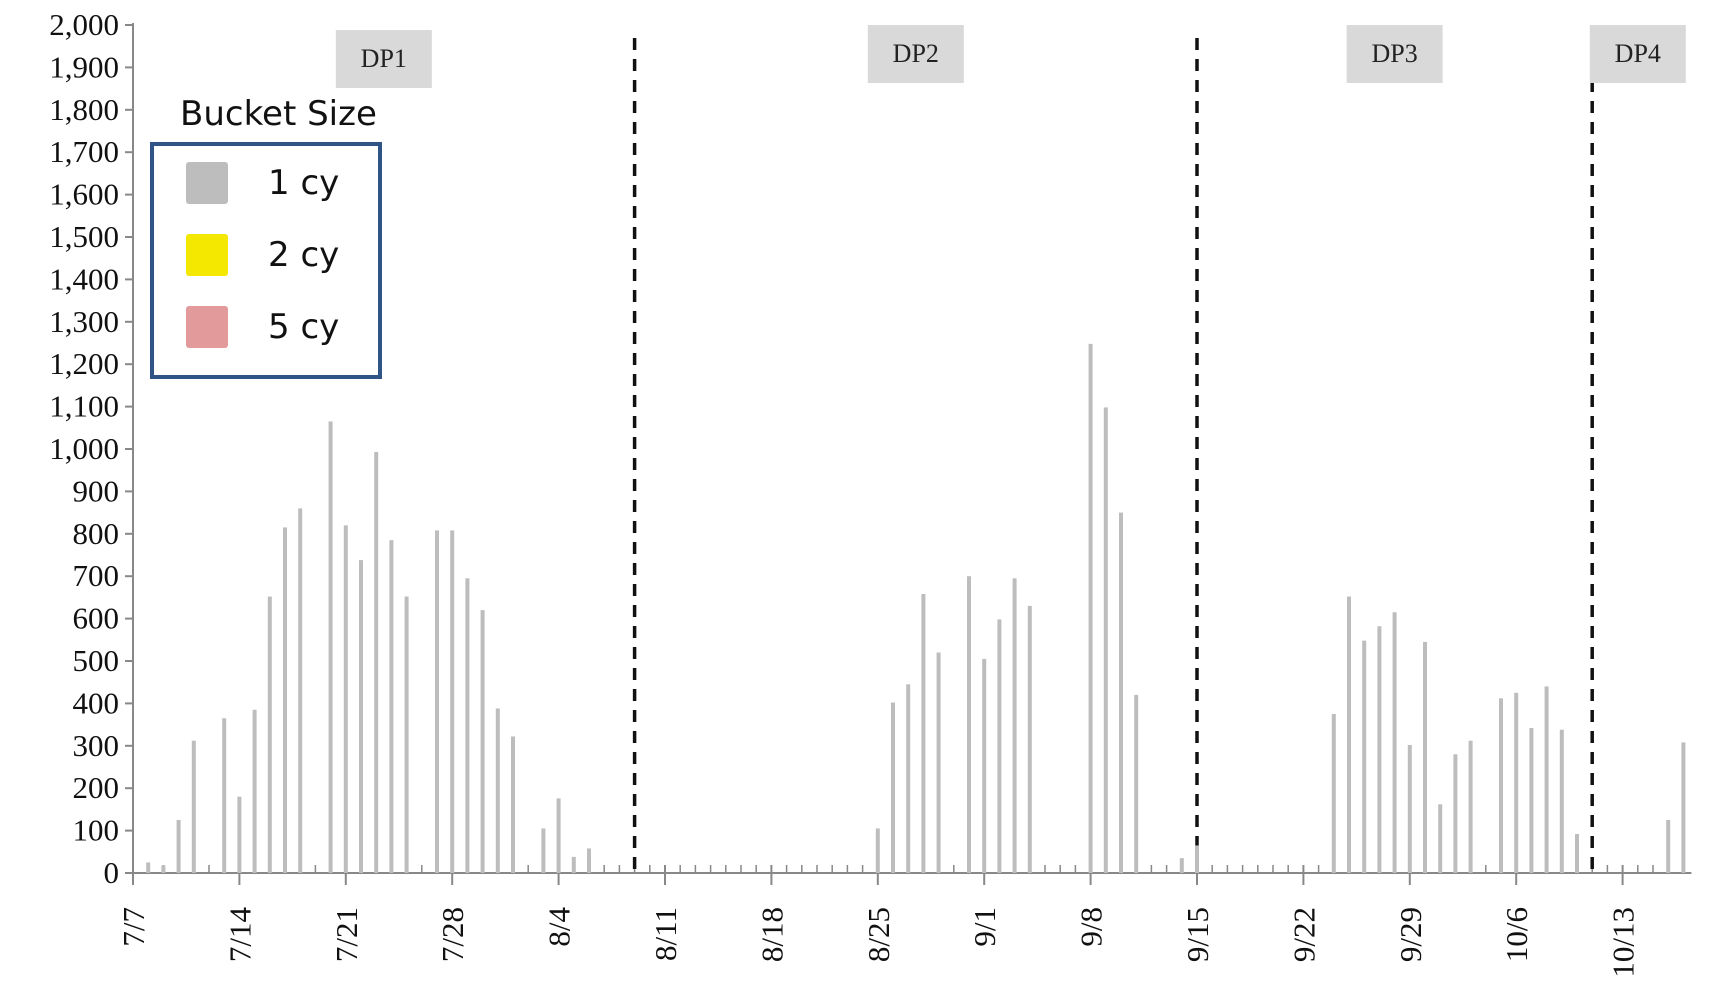 The width and height of the screenshot is (1733, 992). I want to click on y-tick-label: 800, so click(96, 533).